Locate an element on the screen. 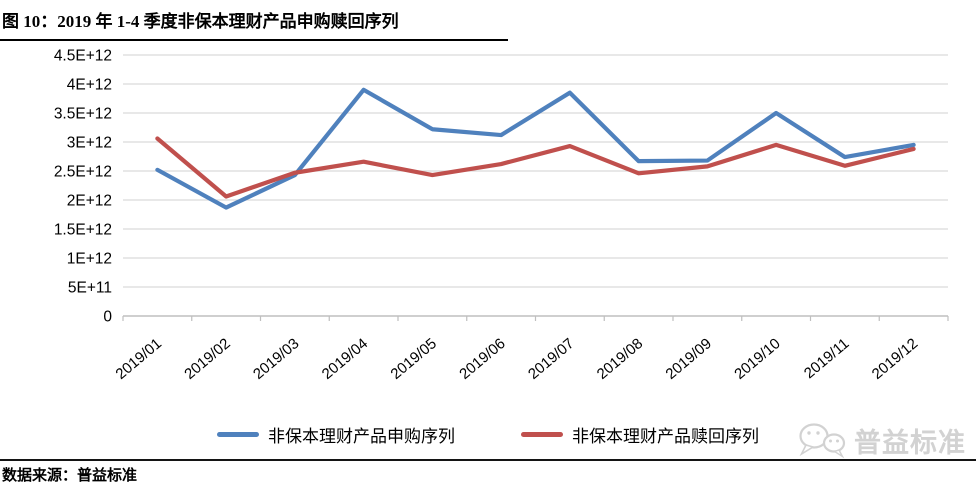 The image size is (976, 489). footer-divider is located at coordinates (488, 460).